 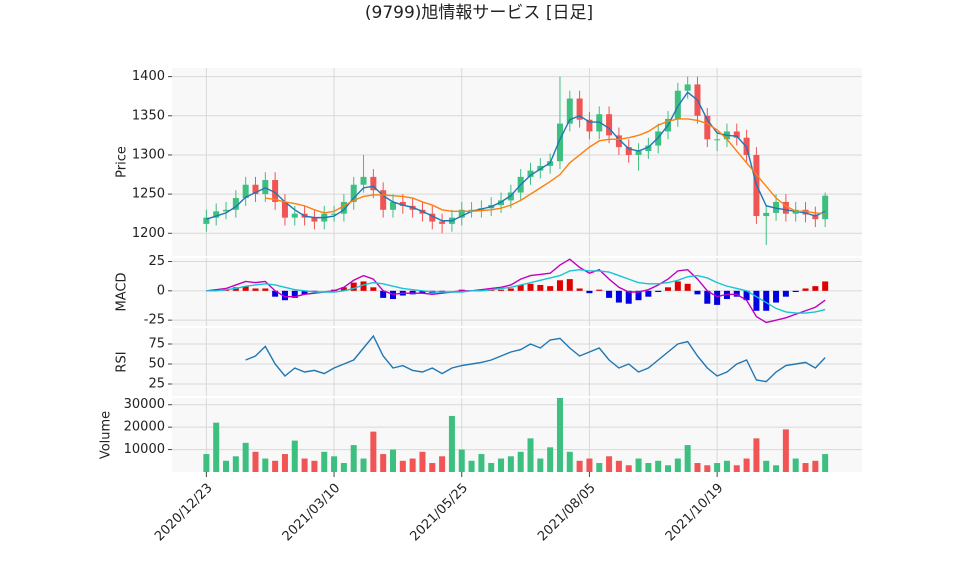 What do you see at coordinates (148, 154) in the screenshot?
I see `y-tick-label: 1300` at bounding box center [148, 154].